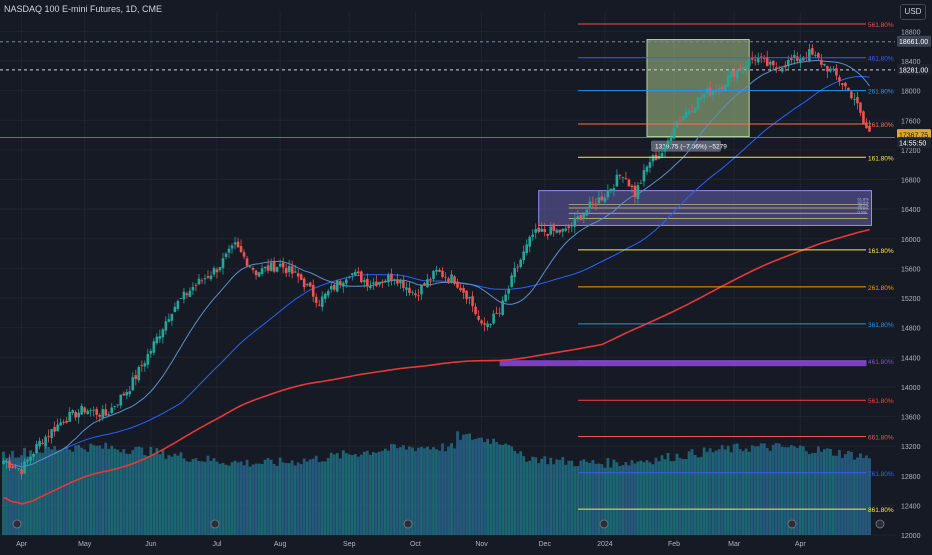 The width and height of the screenshot is (932, 555). I want to click on currency-button: USD, so click(913, 12).